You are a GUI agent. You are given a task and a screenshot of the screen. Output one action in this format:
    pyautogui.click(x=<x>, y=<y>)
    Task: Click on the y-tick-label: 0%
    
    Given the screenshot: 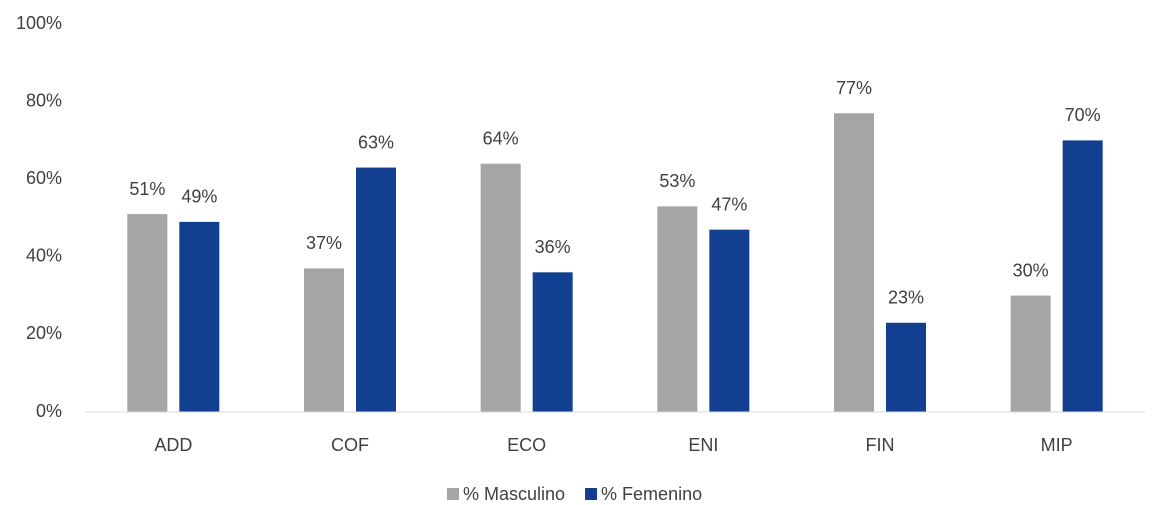 What is the action you would take?
    pyautogui.click(x=49, y=411)
    